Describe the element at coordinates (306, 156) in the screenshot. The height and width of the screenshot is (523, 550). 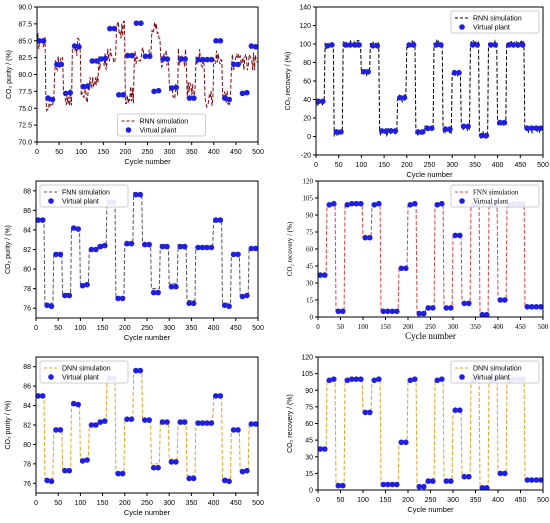
I see `y-tick-label: -20` at that location.